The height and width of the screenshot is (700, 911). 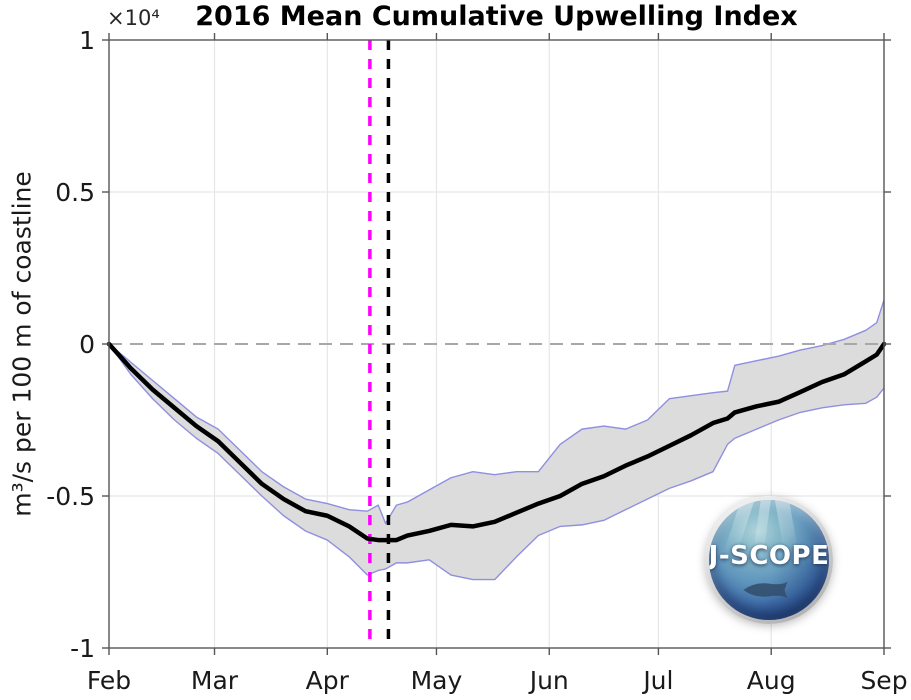 I want to click on jscope-logo: J-SCOPE, so click(x=769, y=560).